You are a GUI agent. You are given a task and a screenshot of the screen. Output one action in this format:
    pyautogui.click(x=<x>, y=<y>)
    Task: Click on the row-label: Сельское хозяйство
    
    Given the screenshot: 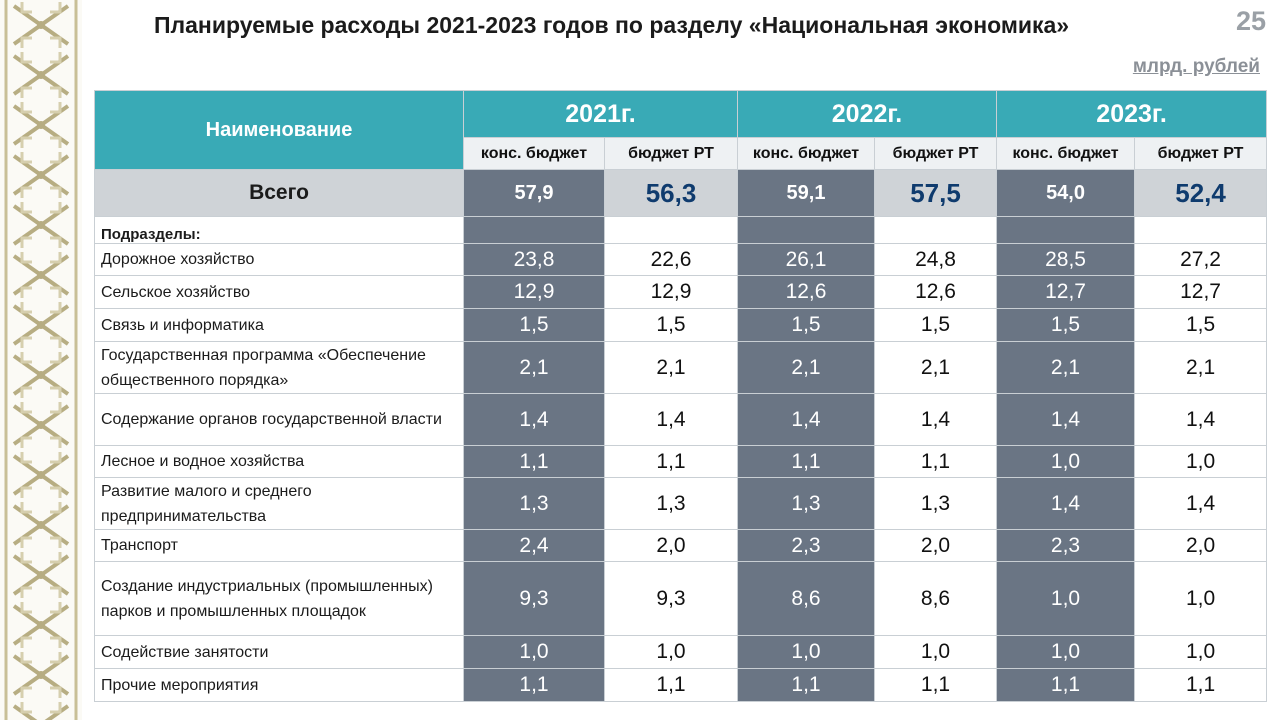 What is the action you would take?
    pyautogui.click(x=279, y=292)
    